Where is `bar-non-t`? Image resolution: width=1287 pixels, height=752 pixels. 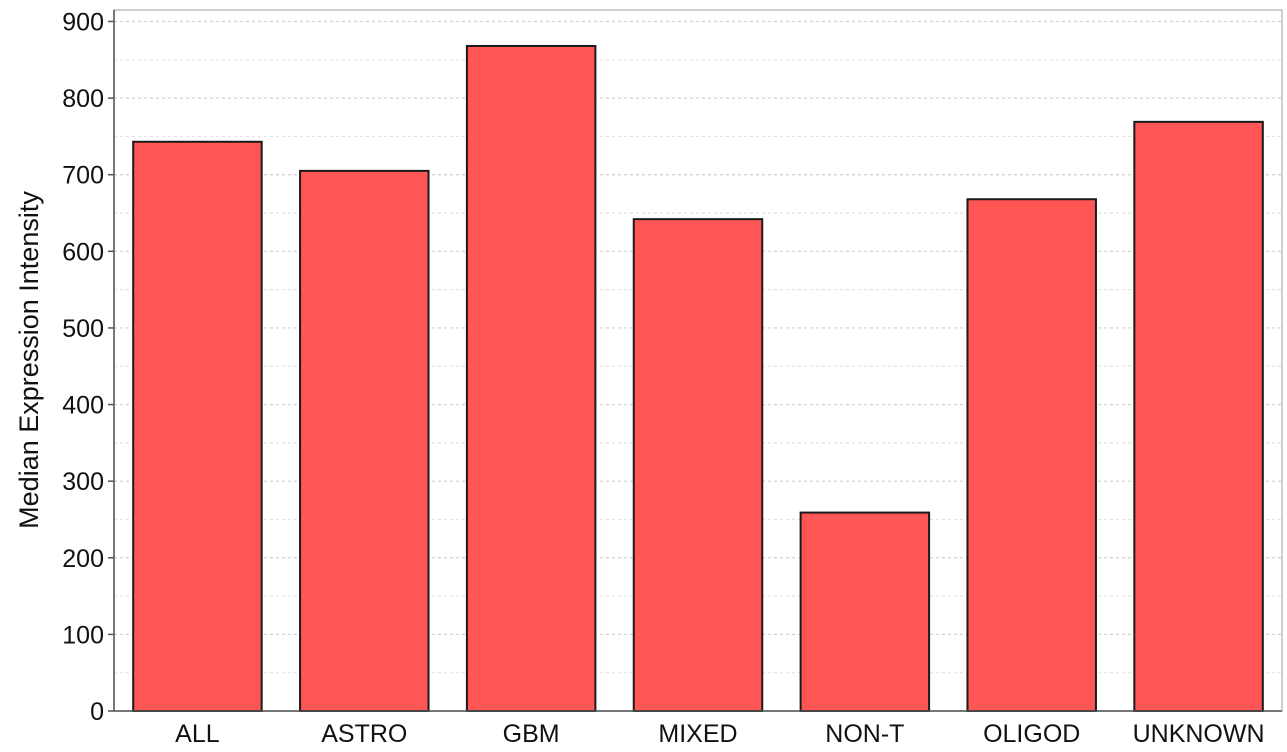 bar-non-t is located at coordinates (865, 612).